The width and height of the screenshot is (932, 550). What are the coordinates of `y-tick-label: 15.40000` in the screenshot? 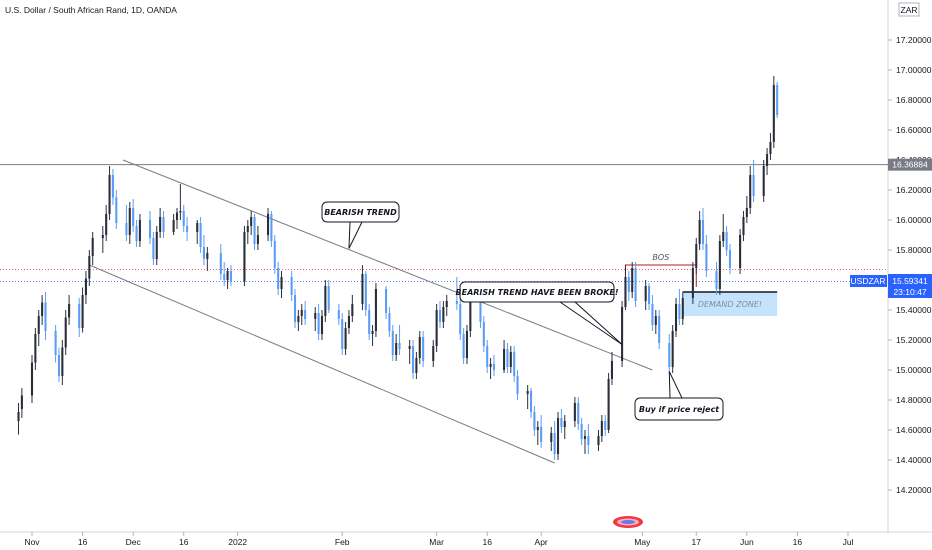 It's located at (914, 310).